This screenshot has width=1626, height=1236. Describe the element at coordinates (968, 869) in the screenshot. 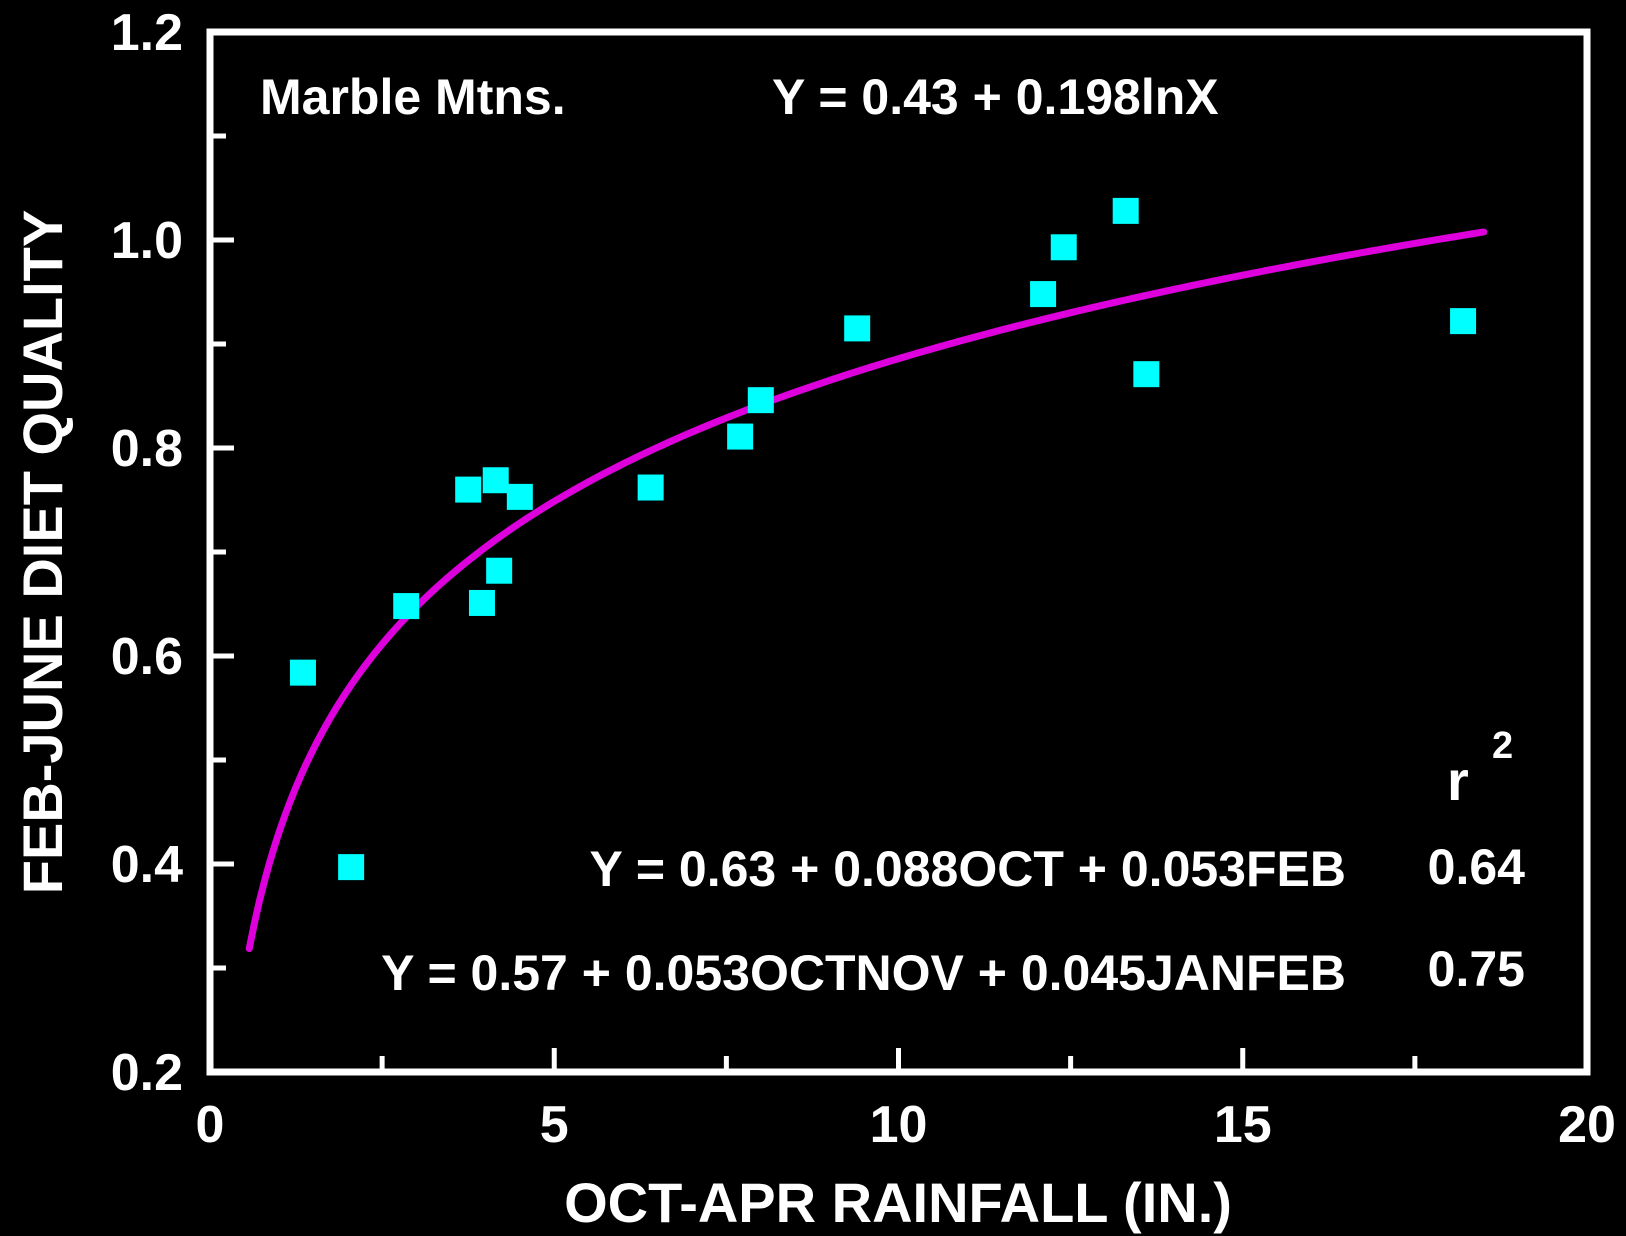

I see `regression-equation-1: Y = 0.63 + 0.088OCT + 0.053FEB` at that location.